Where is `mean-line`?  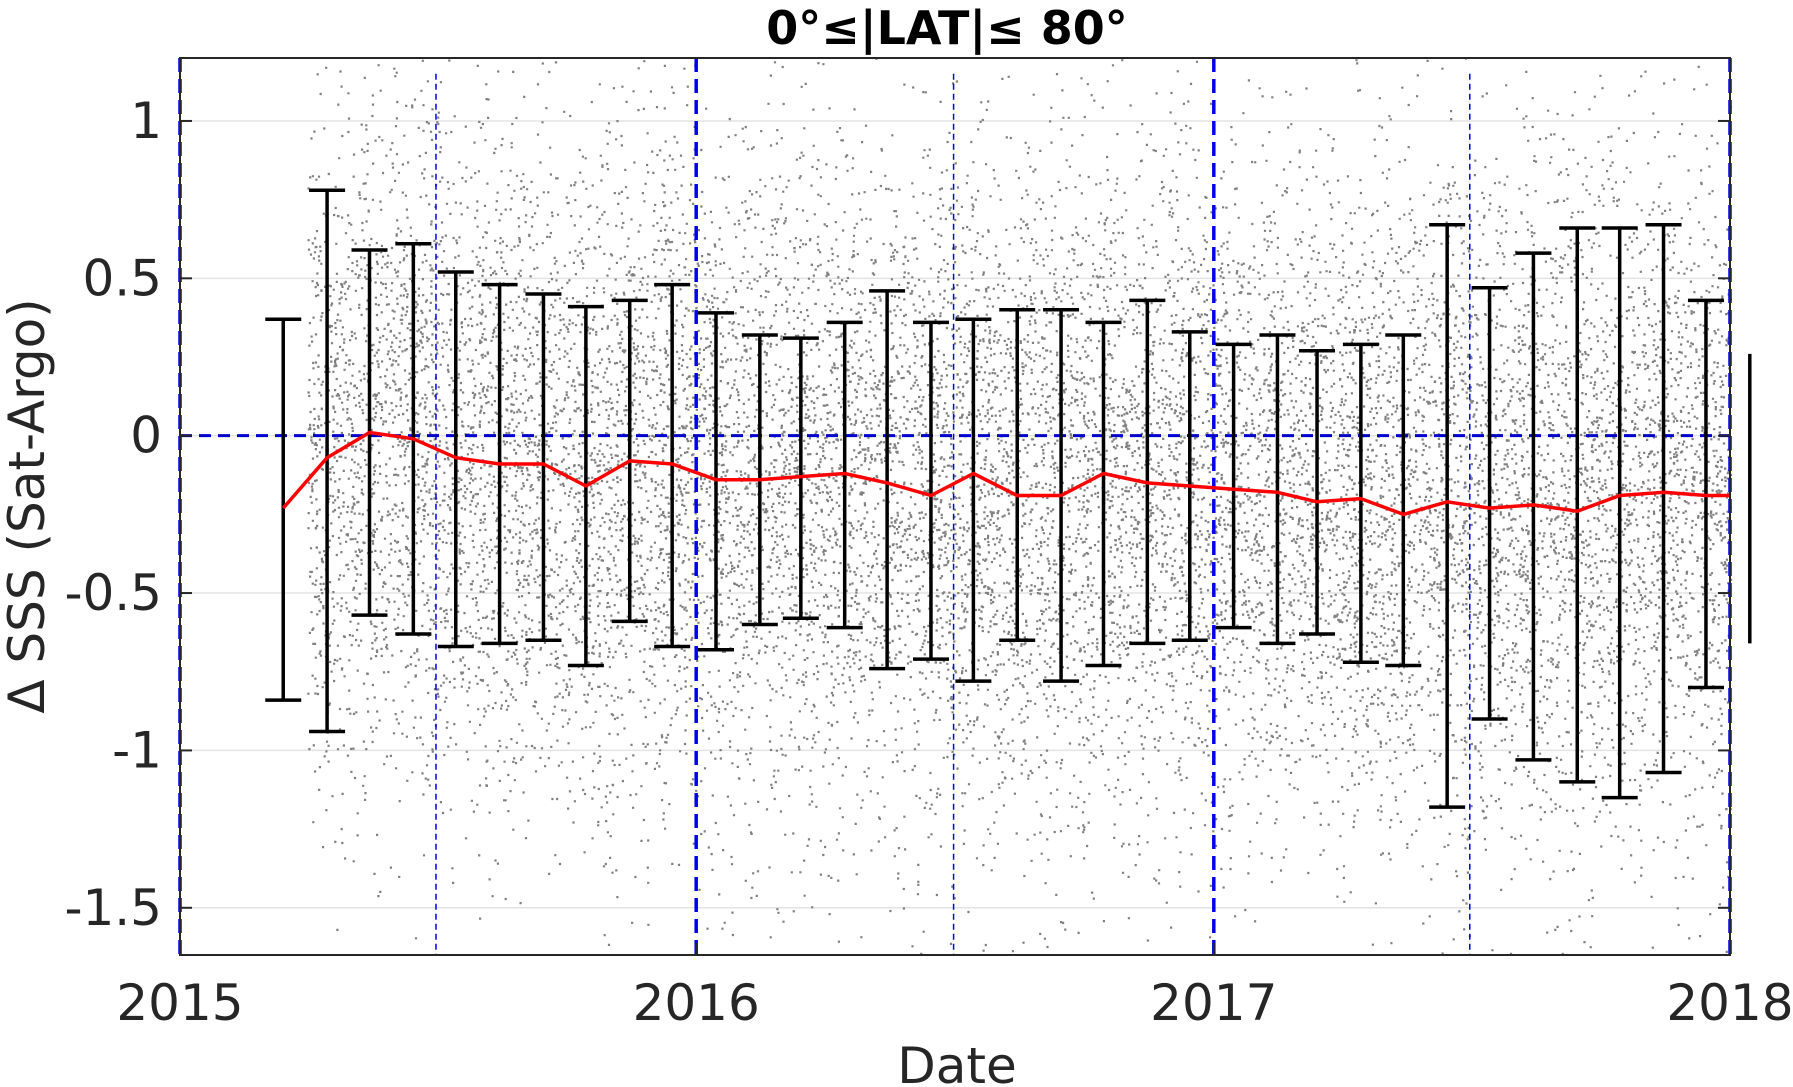
mean-line is located at coordinates (1005, 473).